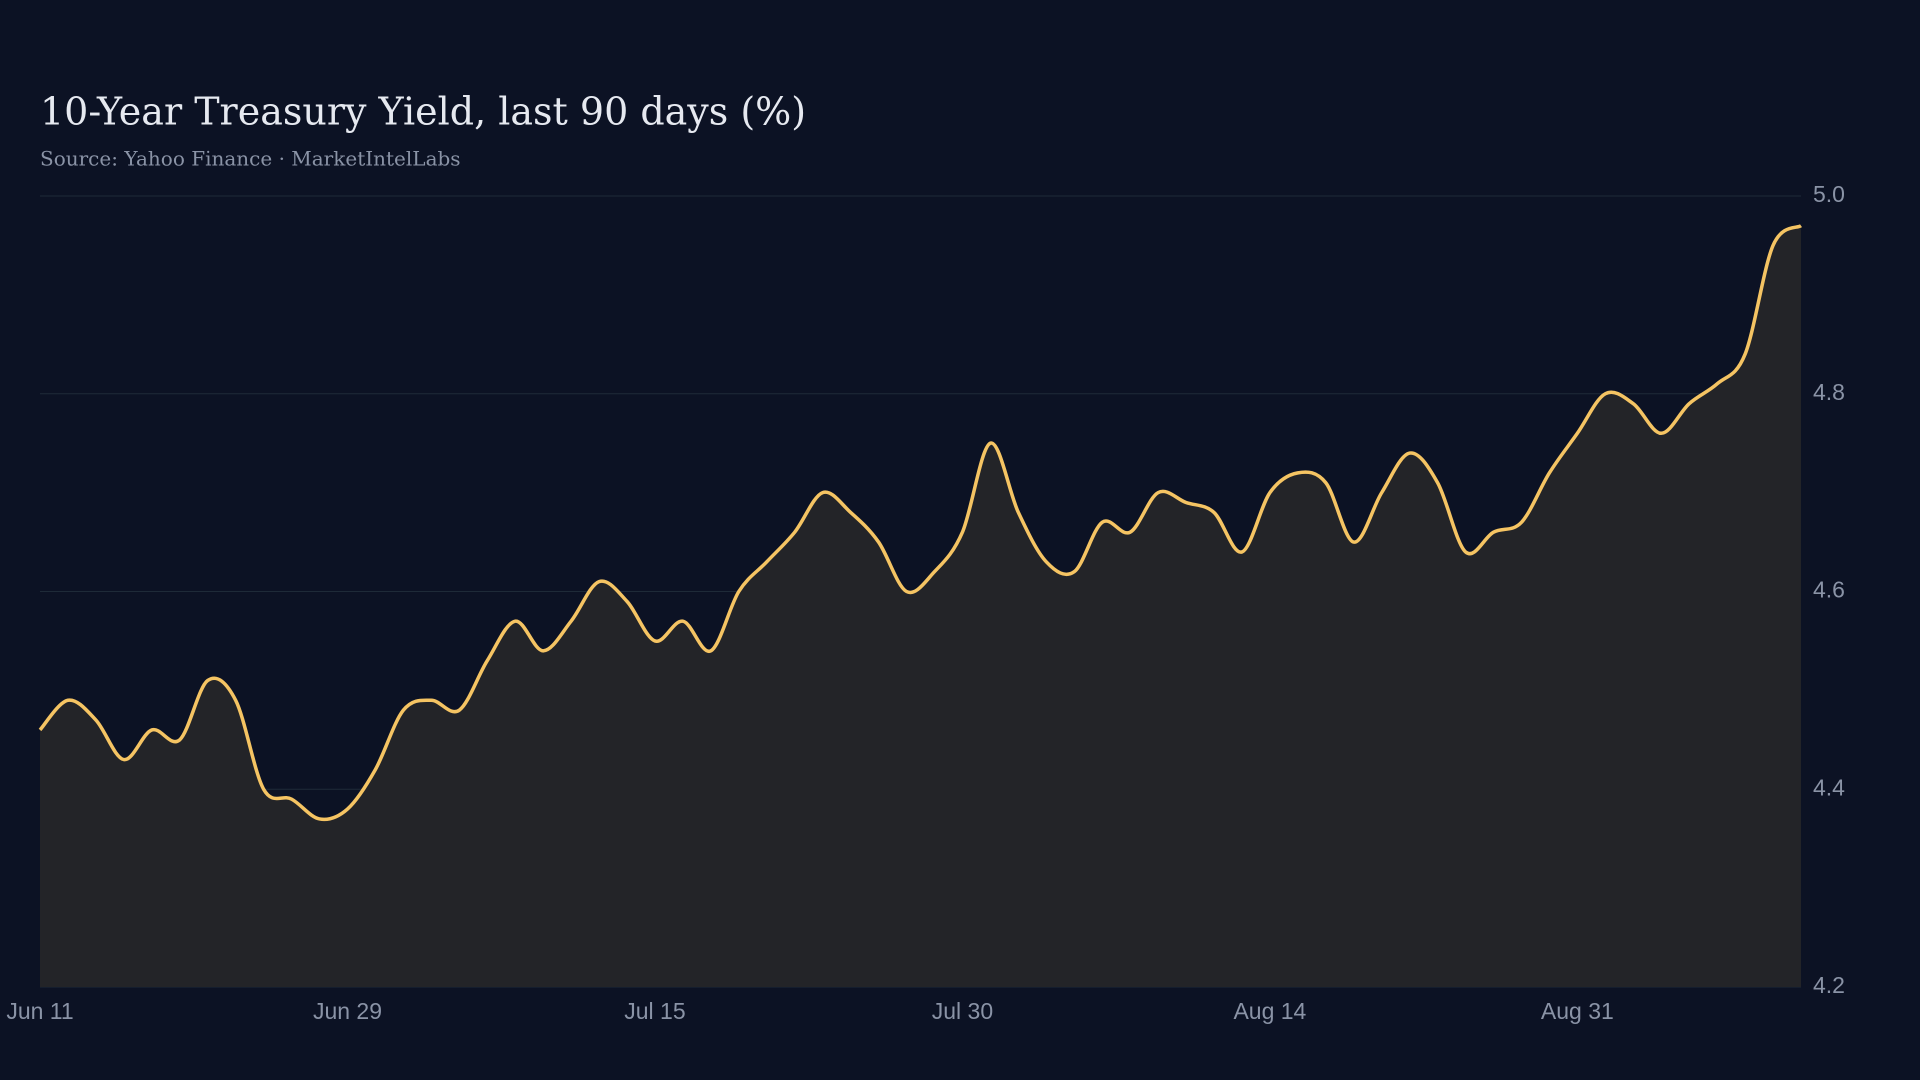 The width and height of the screenshot is (1920, 1080). I want to click on y-tick-label: 4.4, so click(1829, 787).